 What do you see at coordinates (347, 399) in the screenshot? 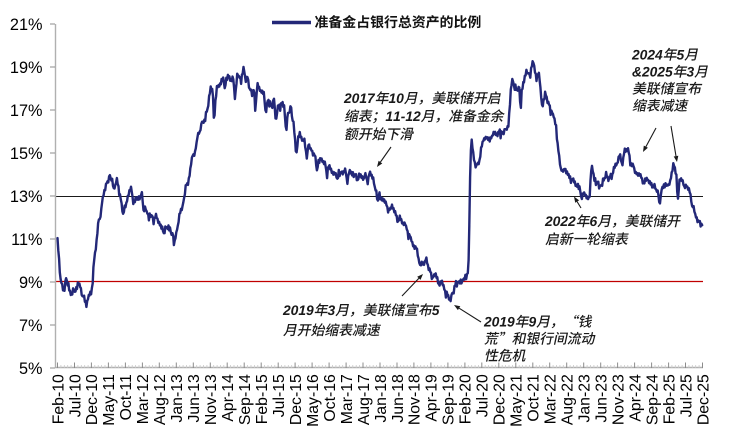
I see `svg-text: Mar-17` at bounding box center [347, 399].